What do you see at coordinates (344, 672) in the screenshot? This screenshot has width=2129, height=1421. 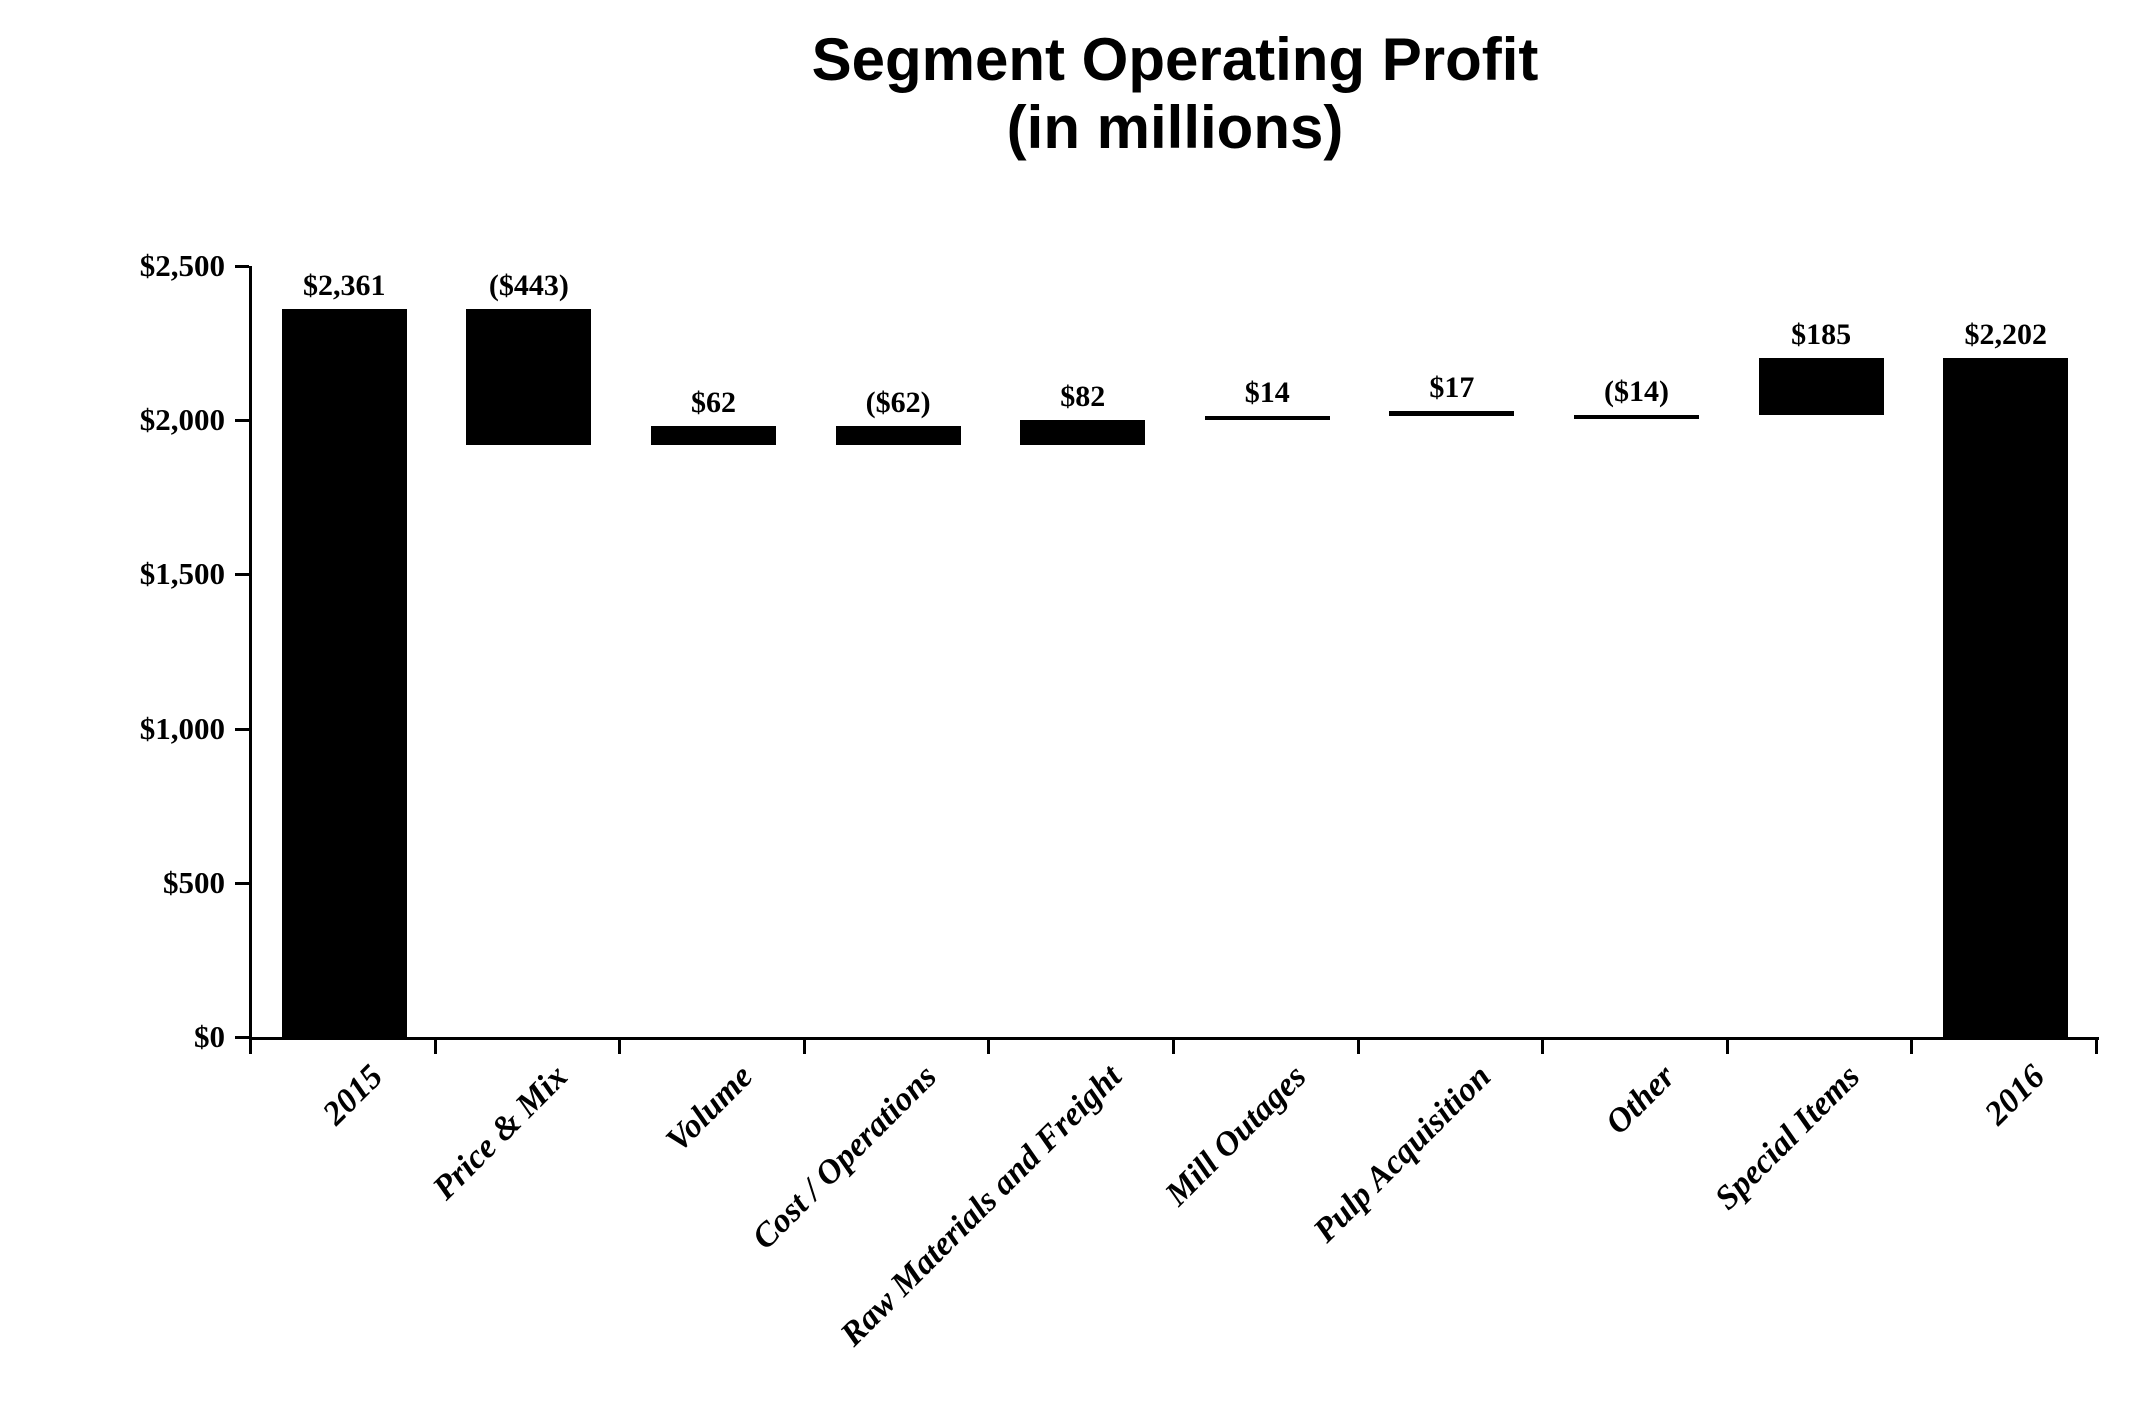 I see `bar-2015` at bounding box center [344, 672].